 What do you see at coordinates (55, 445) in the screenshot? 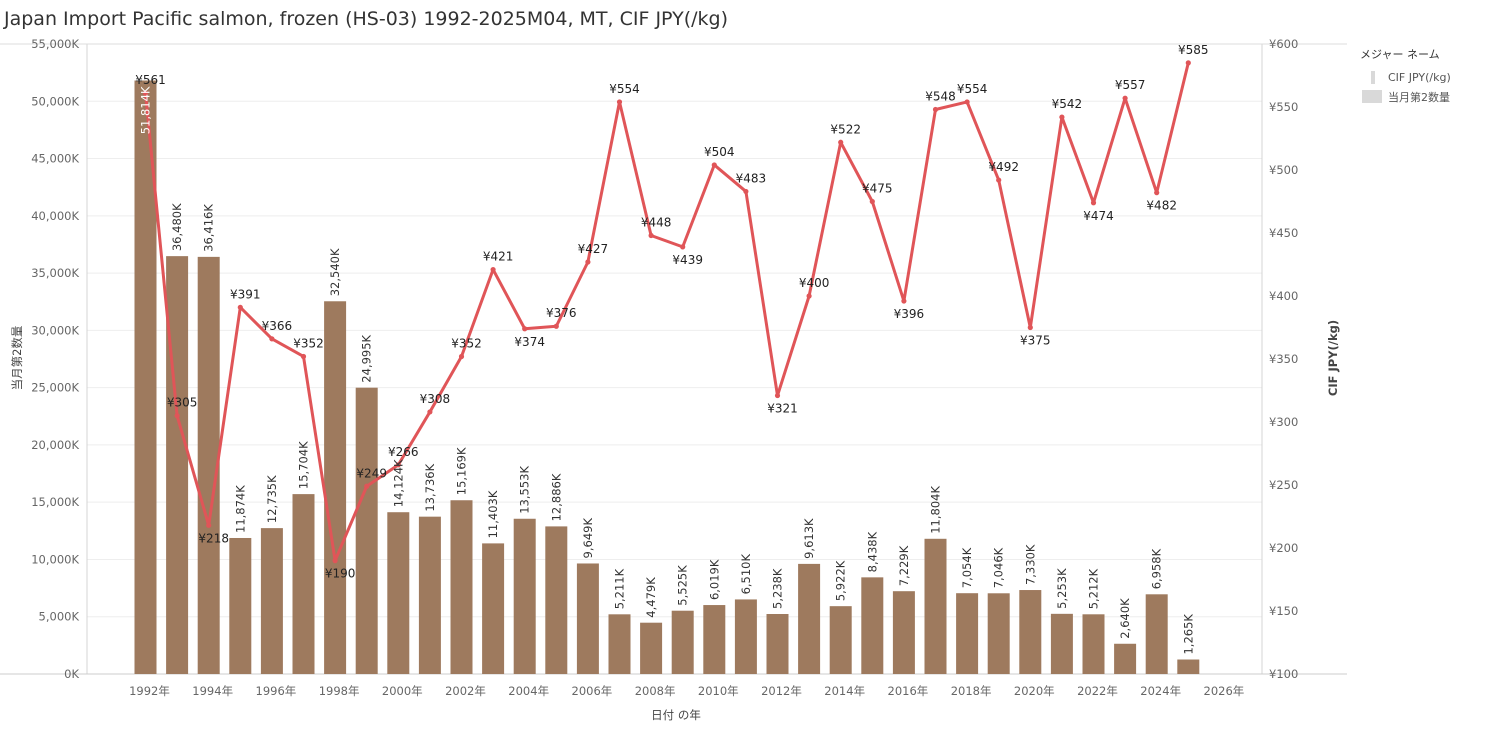
I see `y-left-tick-label: 20,000K` at bounding box center [55, 445].